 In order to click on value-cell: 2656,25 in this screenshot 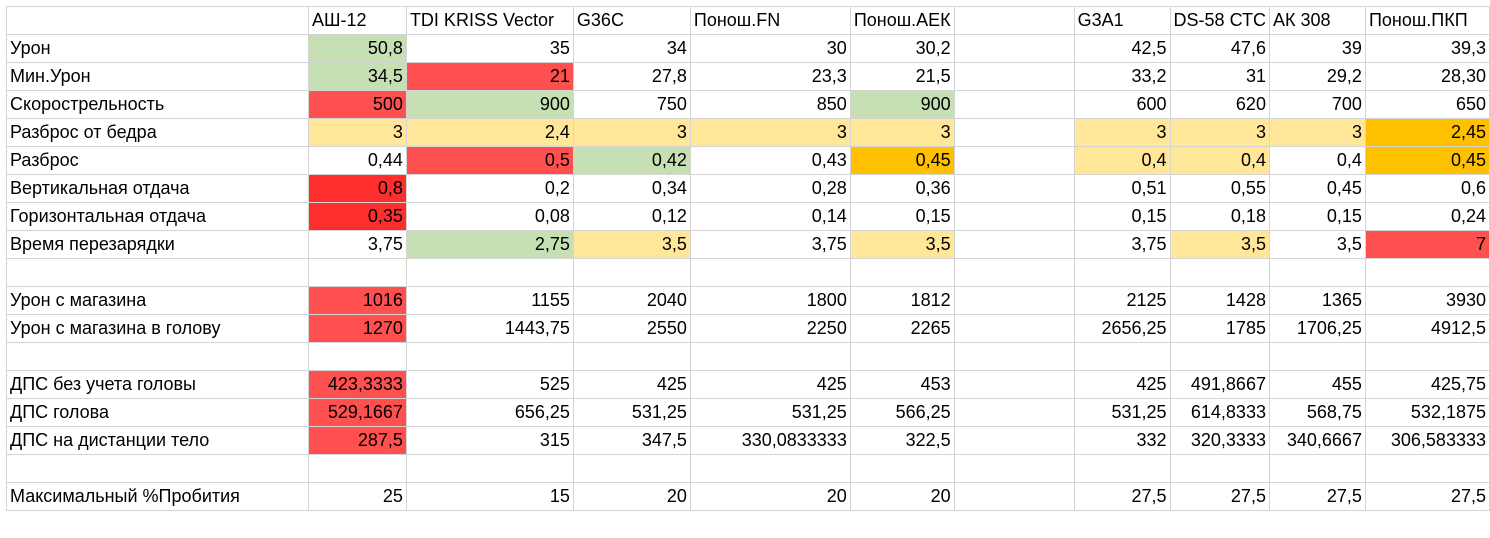, I will do `click(1122, 328)`.